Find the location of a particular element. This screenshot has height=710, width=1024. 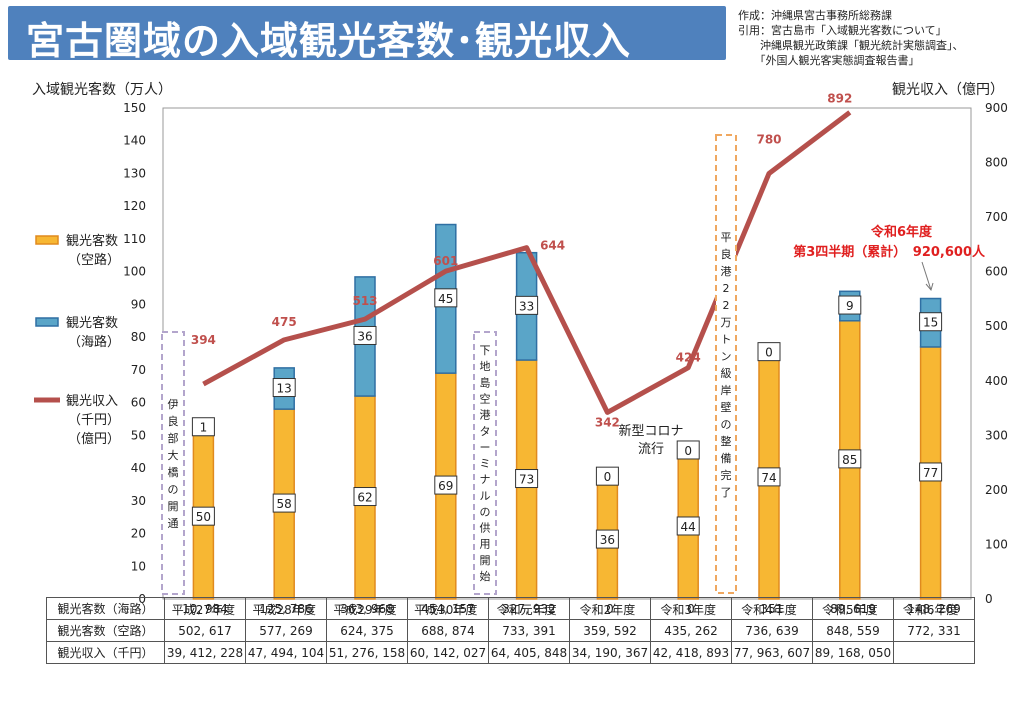

y-left-axis-title: 入域観光客数（万人） is located at coordinates (102, 89).